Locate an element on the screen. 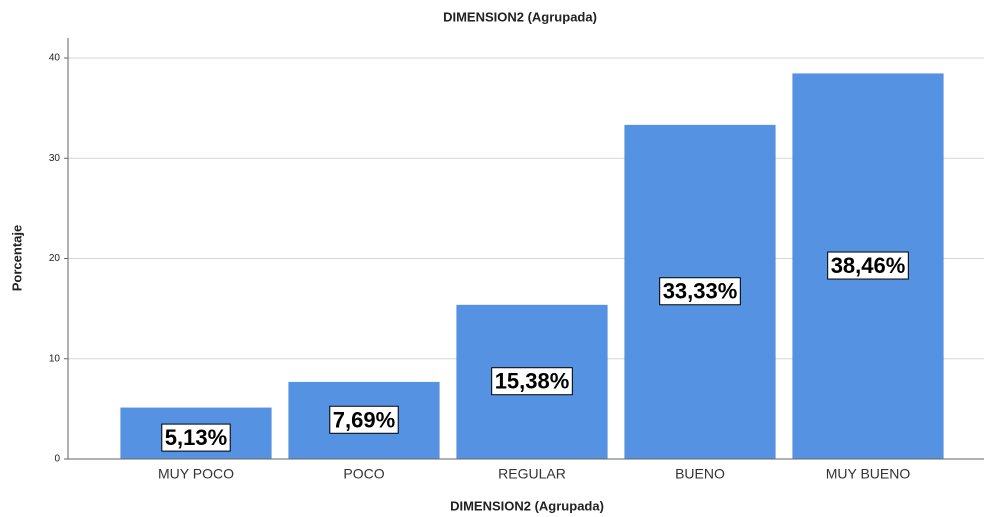 This screenshot has height=517, width=984. y-tick-label: 40 is located at coordinates (55, 58).